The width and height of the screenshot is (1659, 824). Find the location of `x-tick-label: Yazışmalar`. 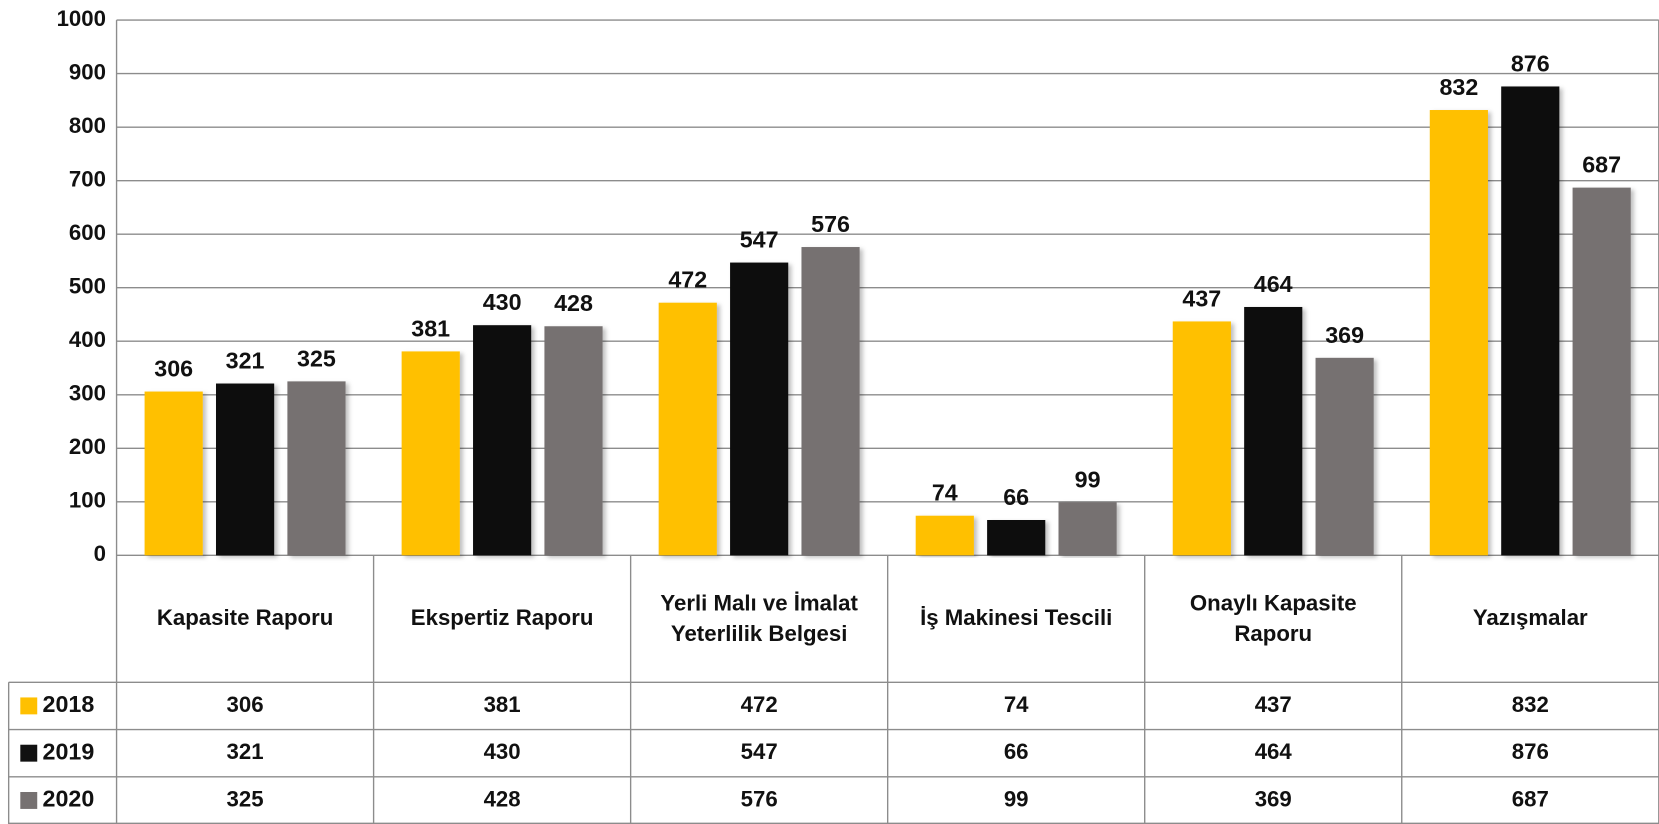

x-tick-label: Yazışmalar is located at coordinates (1530, 618).